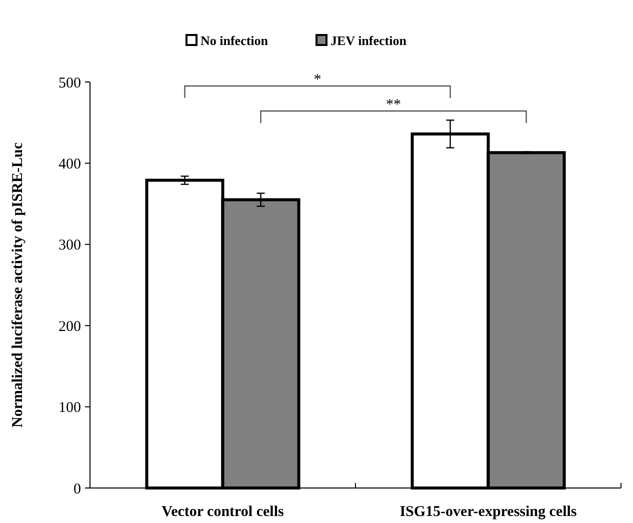 The width and height of the screenshot is (633, 523). What do you see at coordinates (69, 326) in the screenshot?
I see `y-tick-label: 200` at bounding box center [69, 326].